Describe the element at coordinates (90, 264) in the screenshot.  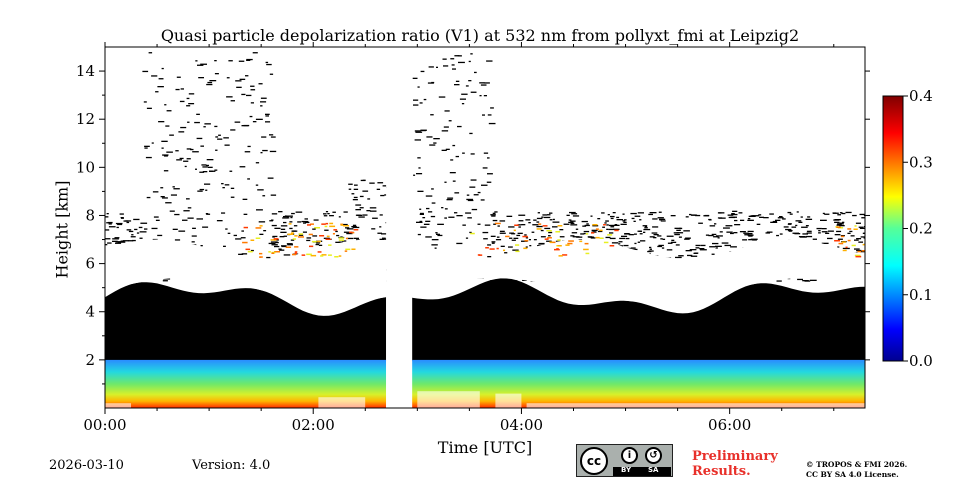
I see `y-tick-label: 6` at that location.